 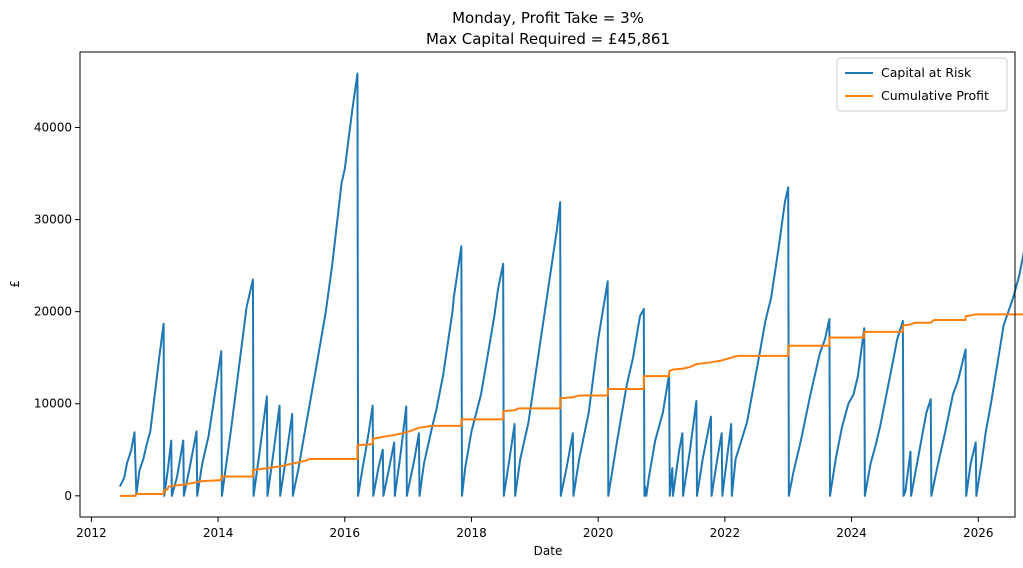 I want to click on y-tick-label: 30000, so click(x=53, y=220).